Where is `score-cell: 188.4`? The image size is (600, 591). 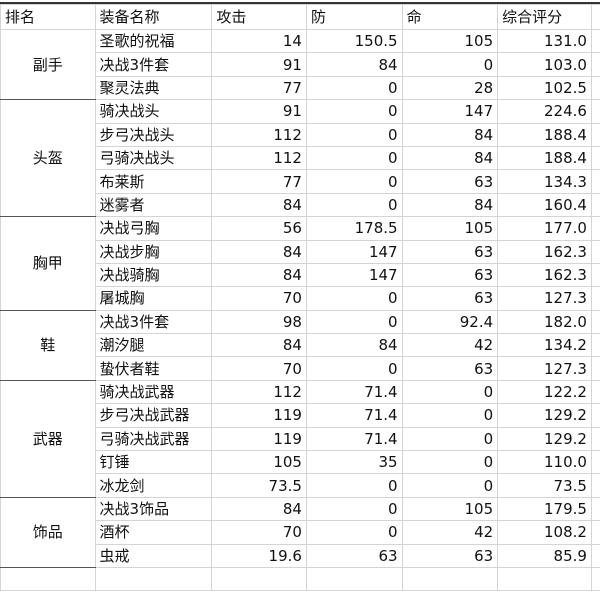 score-cell: 188.4 is located at coordinates (545, 134).